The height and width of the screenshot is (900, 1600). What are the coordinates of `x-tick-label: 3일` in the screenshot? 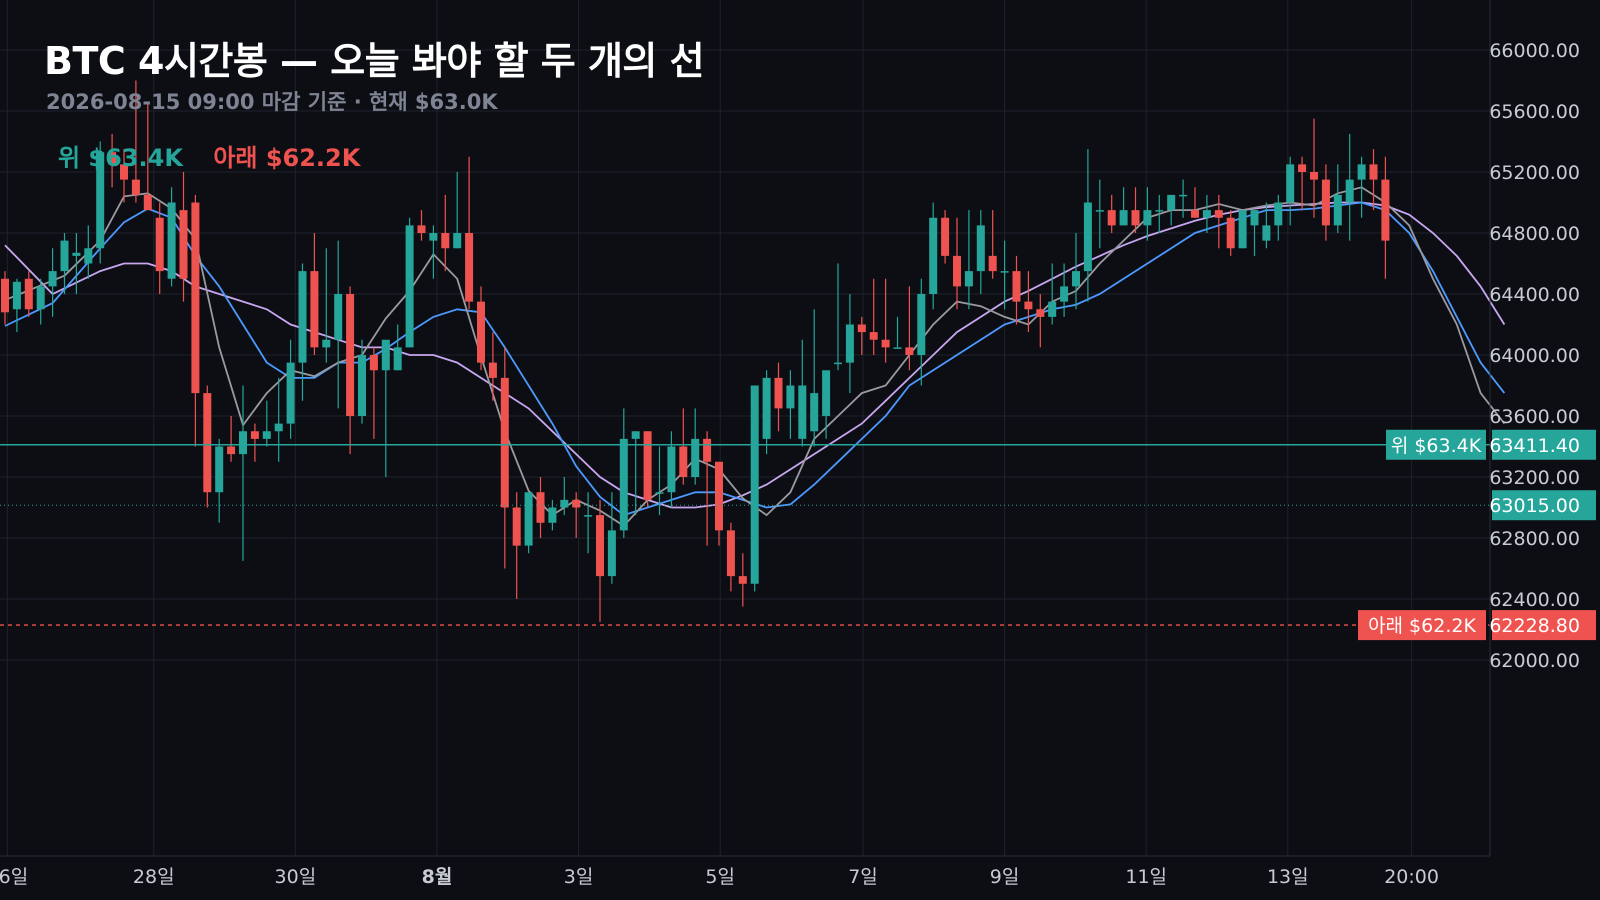 It's located at (579, 877).